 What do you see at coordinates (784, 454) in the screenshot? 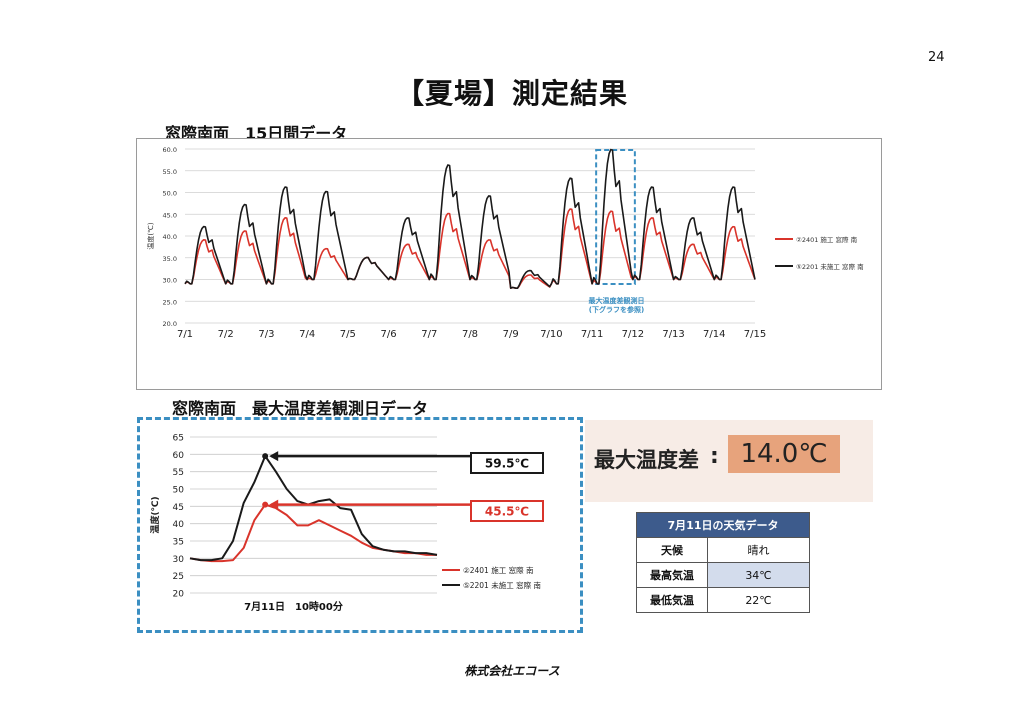
I see `max-diff-value: 14.0℃` at bounding box center [784, 454].